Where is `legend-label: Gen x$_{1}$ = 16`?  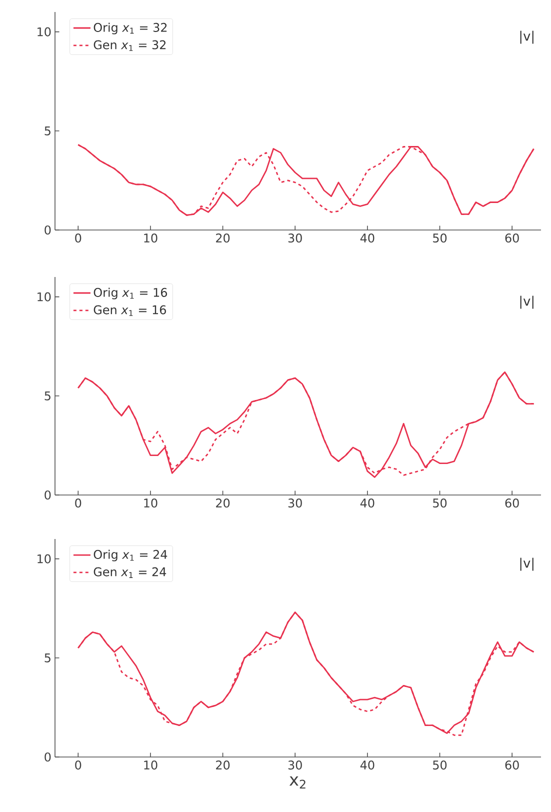
legend-label: Gen x$_{1}$ = 16 is located at coordinates (130, 310).